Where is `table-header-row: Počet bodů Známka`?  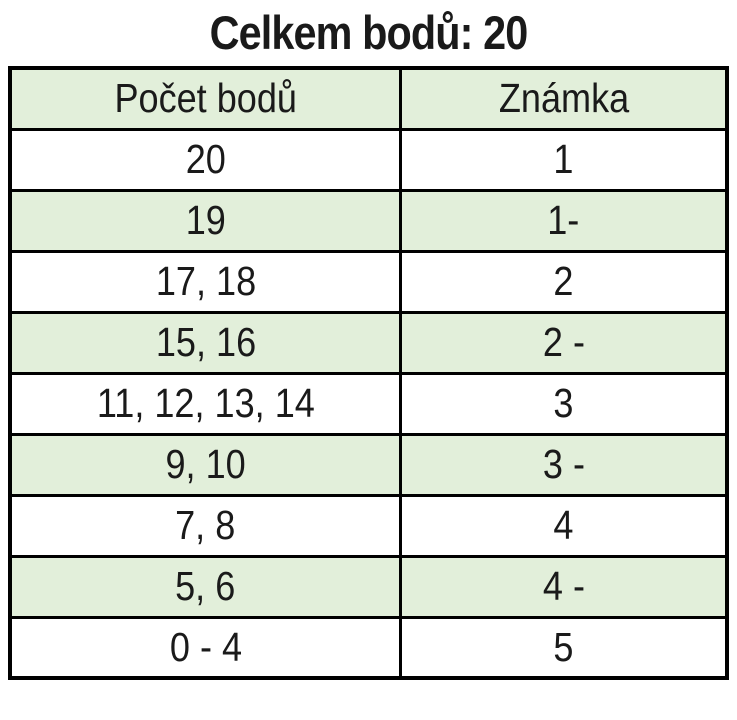
table-header-row: Počet bodů Známka is located at coordinates (368, 98).